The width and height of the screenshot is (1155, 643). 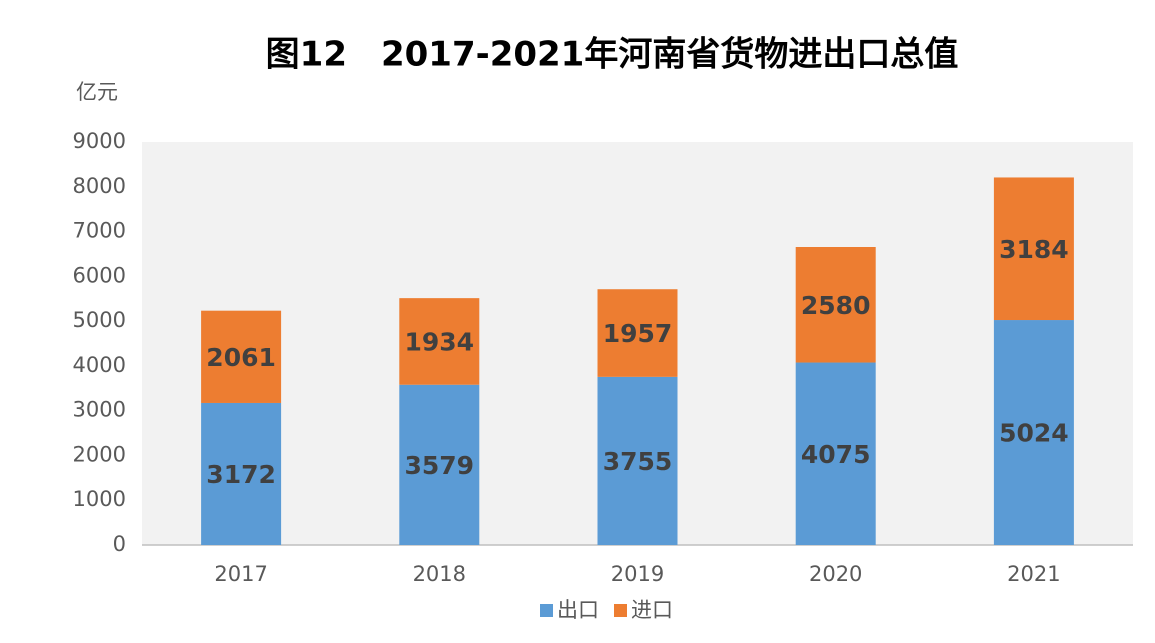 I want to click on y-tick-label: 0, so click(x=119, y=544).